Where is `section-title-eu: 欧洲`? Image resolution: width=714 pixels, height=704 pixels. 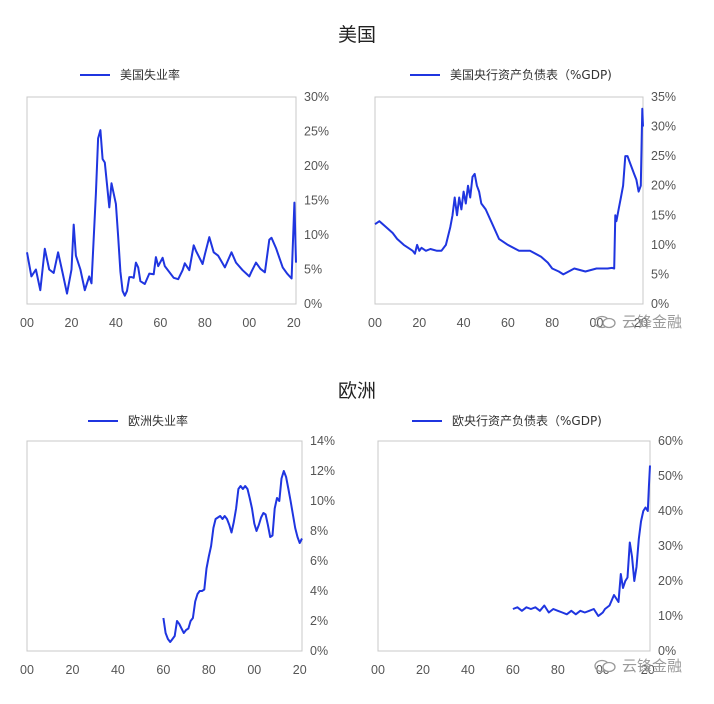
section-title-eu: 欧洲 is located at coordinates (356, 391).